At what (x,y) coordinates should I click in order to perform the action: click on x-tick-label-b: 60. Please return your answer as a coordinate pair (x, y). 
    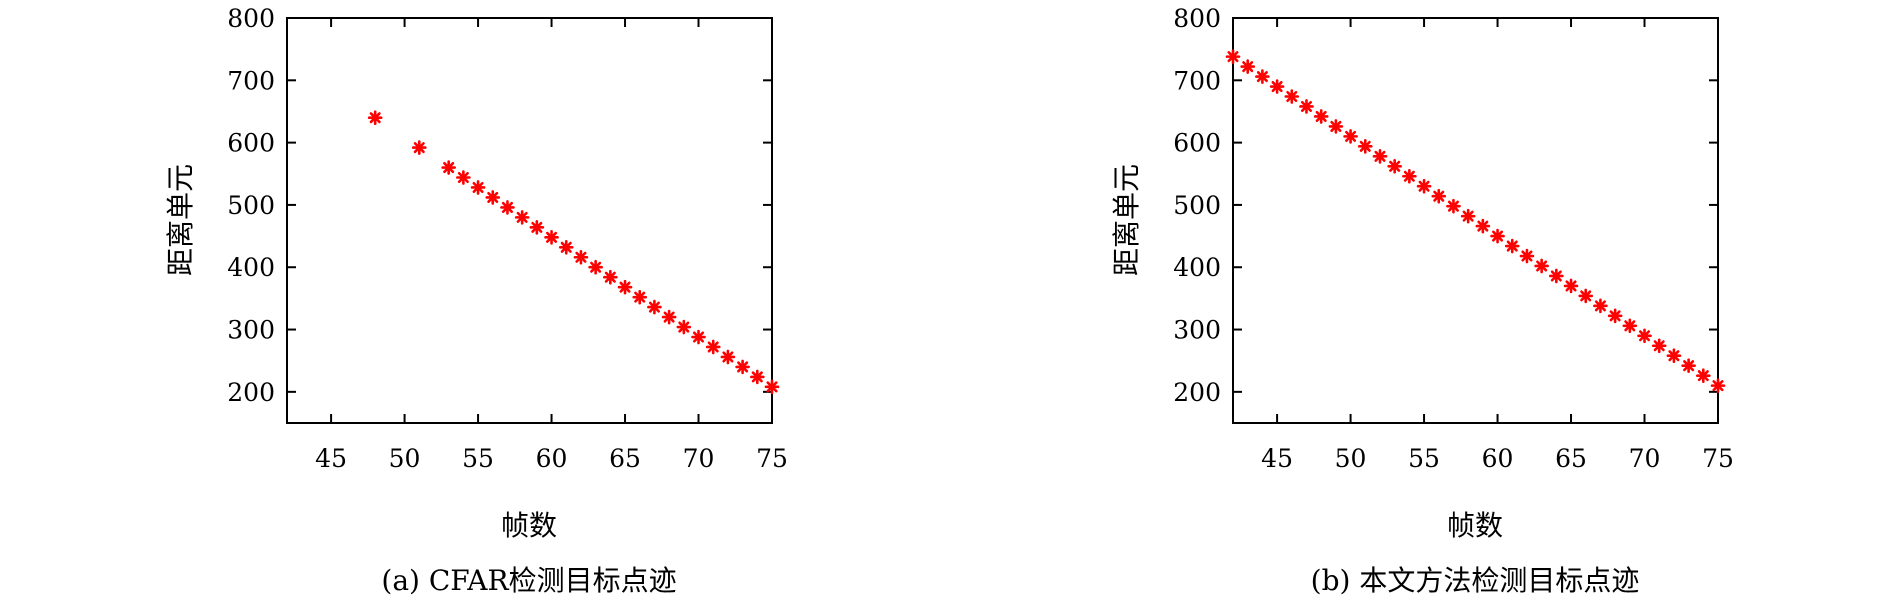
    Looking at the image, I should click on (1498, 458).